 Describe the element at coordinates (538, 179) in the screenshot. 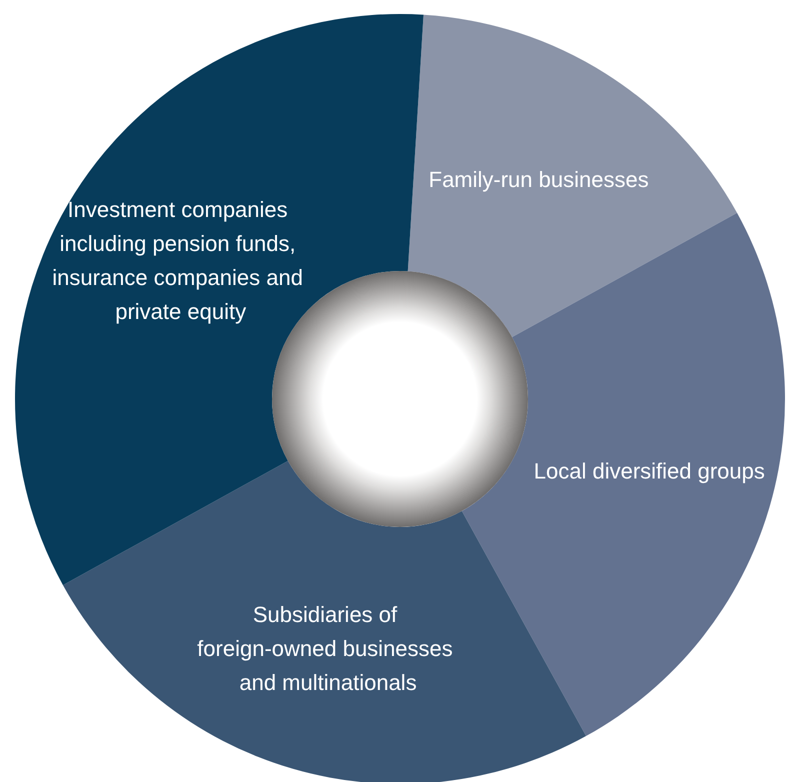

I see `slice-label: Family-run businesses` at that location.